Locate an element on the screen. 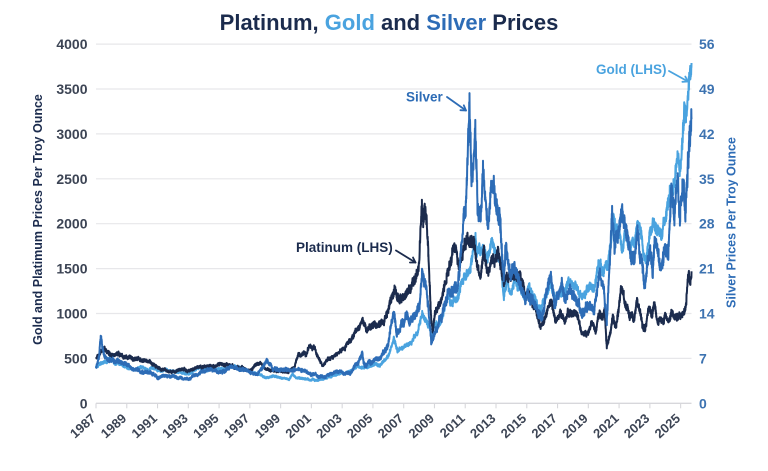 The image size is (768, 471). svg-text: 56 is located at coordinates (707, 44).